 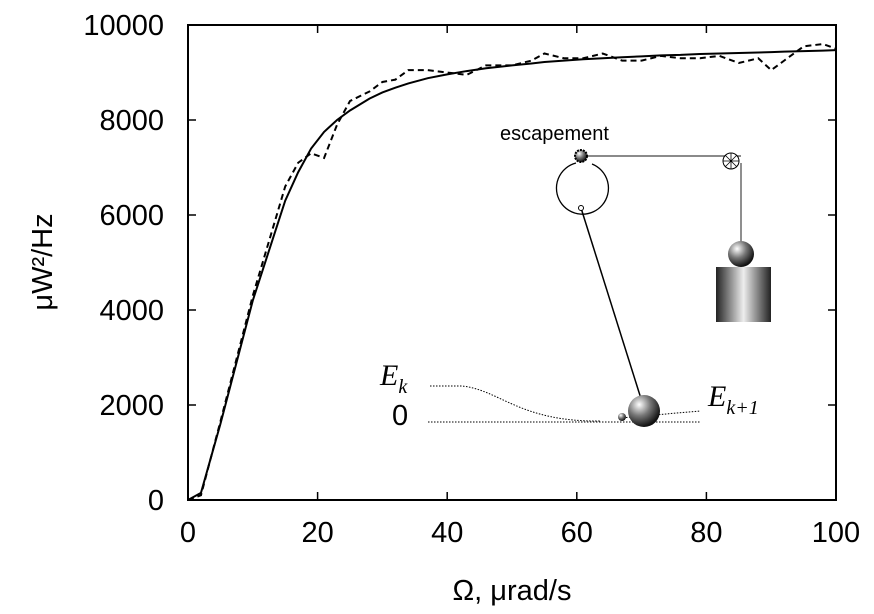 I want to click on y-axis-label: μW²/Hz, so click(x=43, y=261).